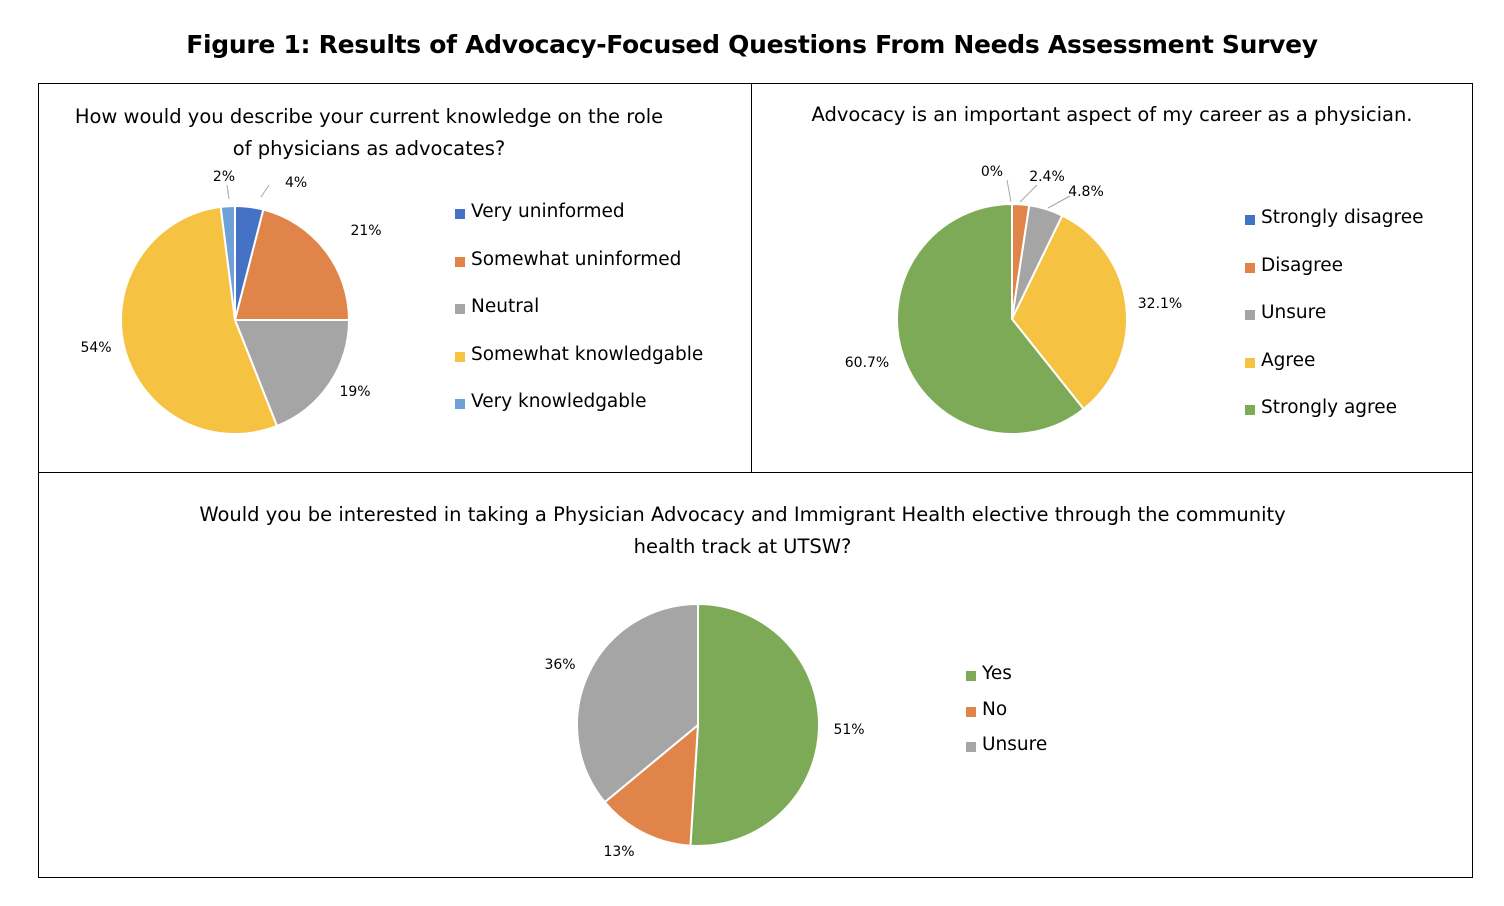 This screenshot has width=1504, height=906. What do you see at coordinates (587, 354) in the screenshot?
I see `legend-label: Somewhat knowledgable` at bounding box center [587, 354].